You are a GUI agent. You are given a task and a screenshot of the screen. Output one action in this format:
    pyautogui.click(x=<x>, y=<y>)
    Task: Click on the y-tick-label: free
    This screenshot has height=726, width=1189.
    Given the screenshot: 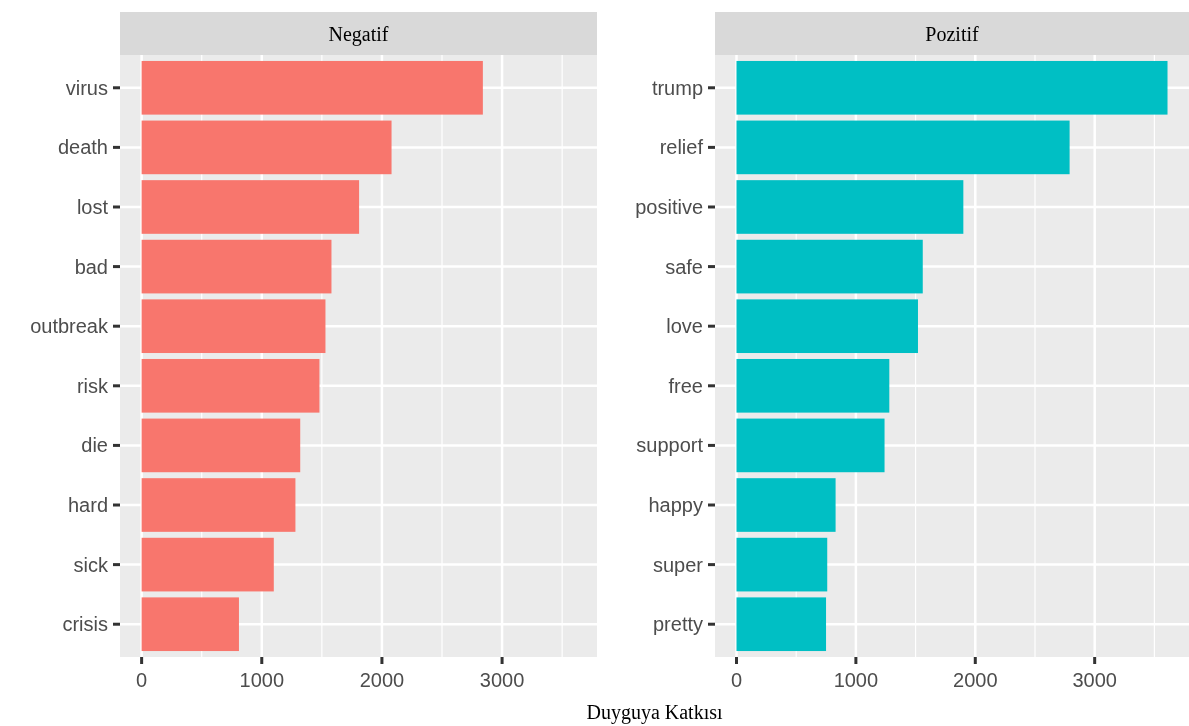 What is the action you would take?
    pyautogui.click(x=685, y=385)
    